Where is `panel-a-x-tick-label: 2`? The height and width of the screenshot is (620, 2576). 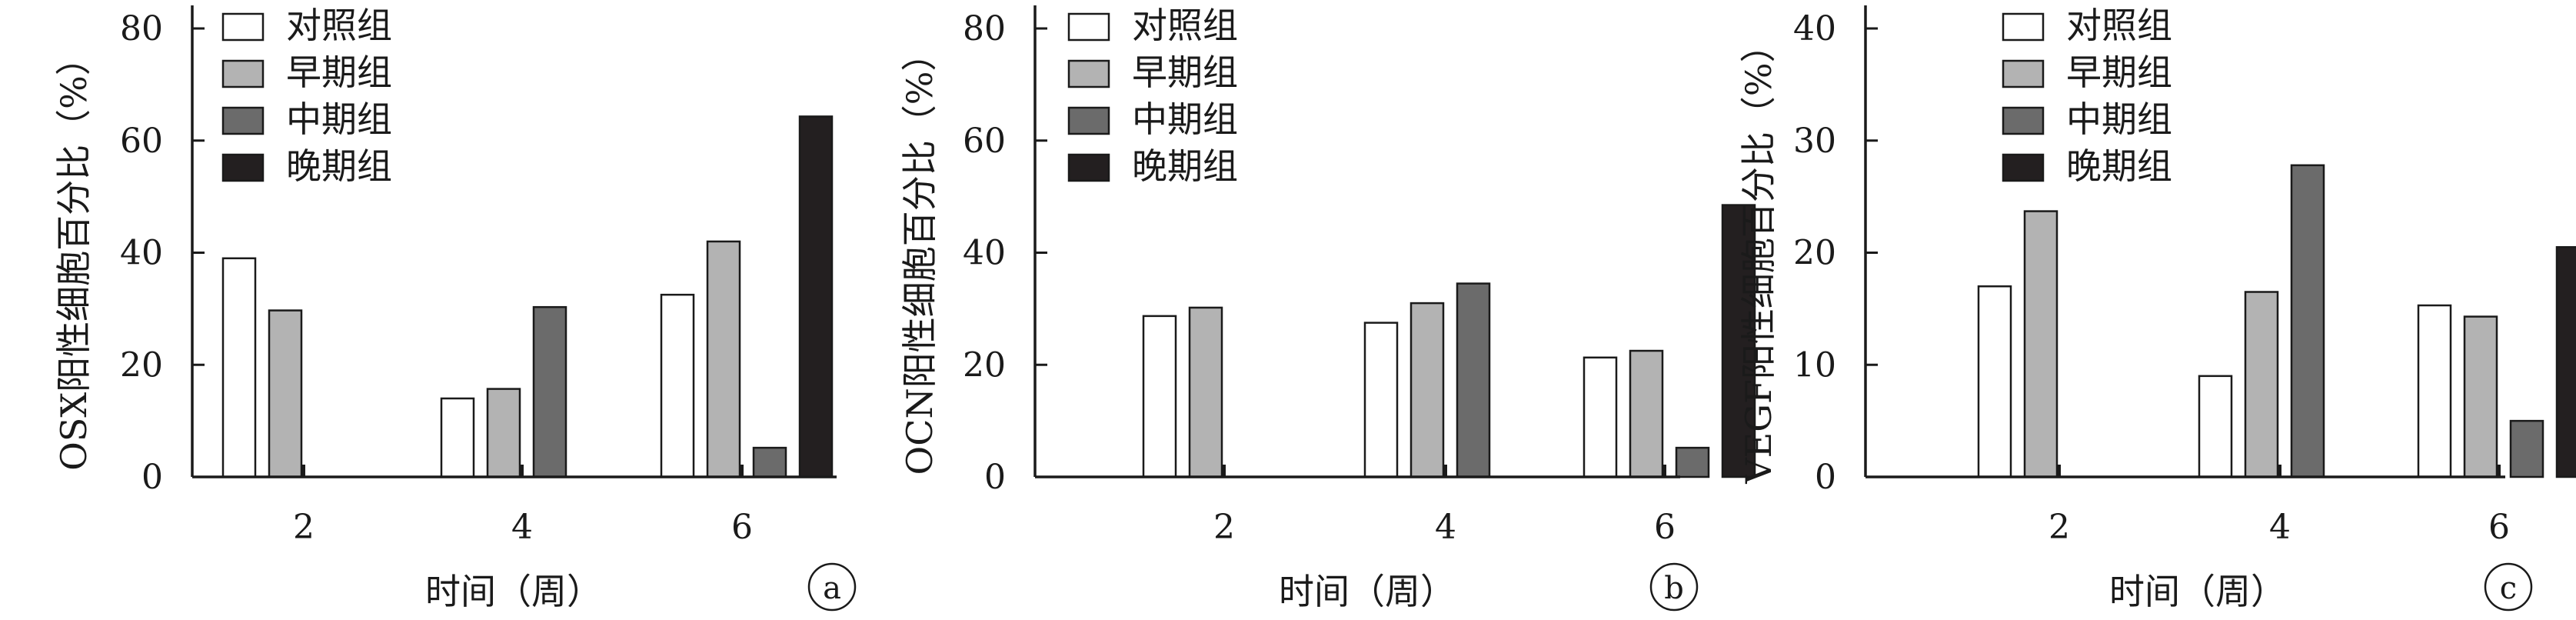
panel-a-x-tick-label: 2 is located at coordinates (304, 527).